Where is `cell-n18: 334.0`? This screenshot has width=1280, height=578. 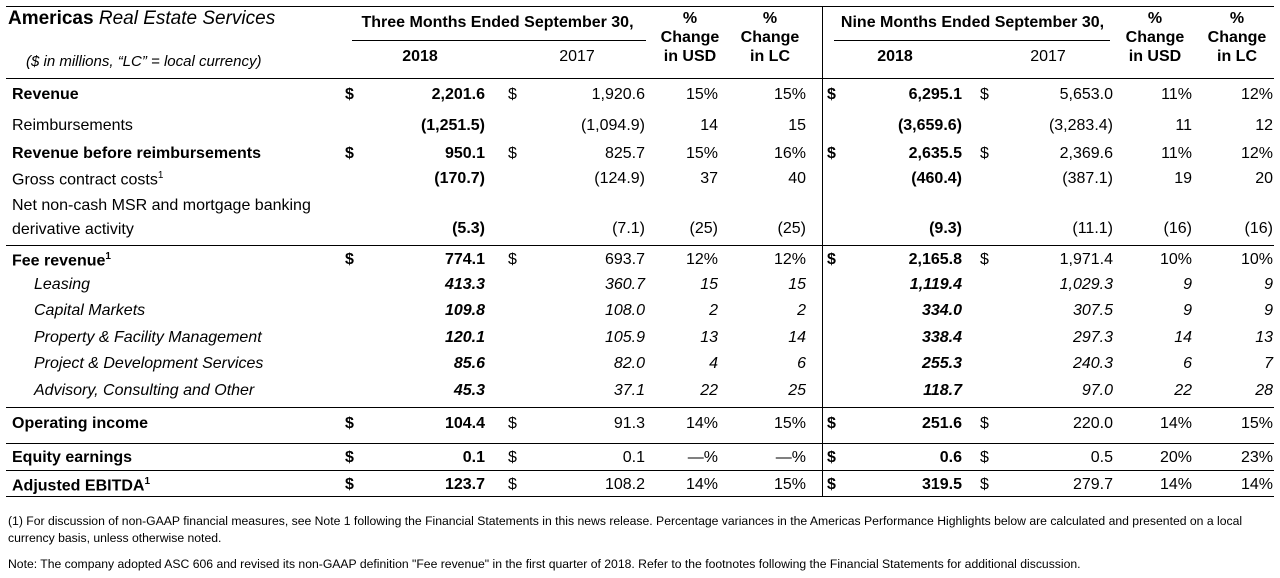
cell-n18: 334.0 is located at coordinates (941, 310).